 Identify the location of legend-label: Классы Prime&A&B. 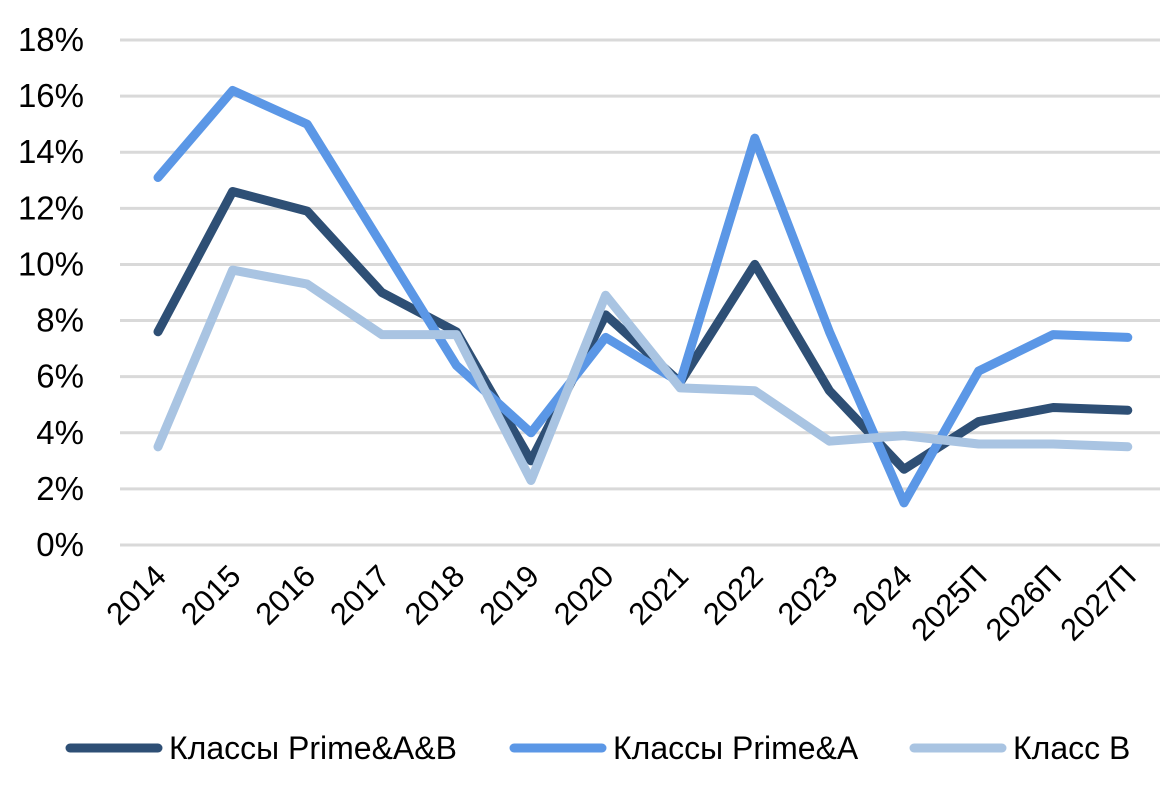
(313, 748).